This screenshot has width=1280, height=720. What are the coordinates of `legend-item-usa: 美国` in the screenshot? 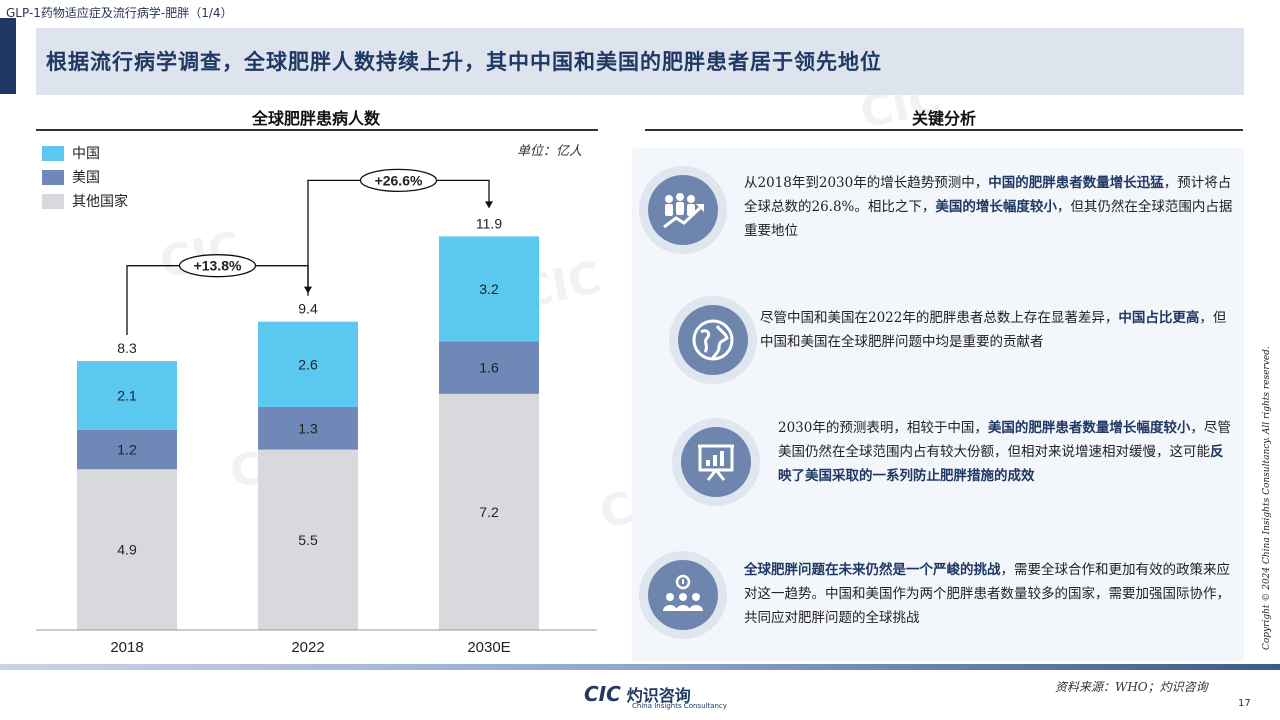 It's located at (85, 177).